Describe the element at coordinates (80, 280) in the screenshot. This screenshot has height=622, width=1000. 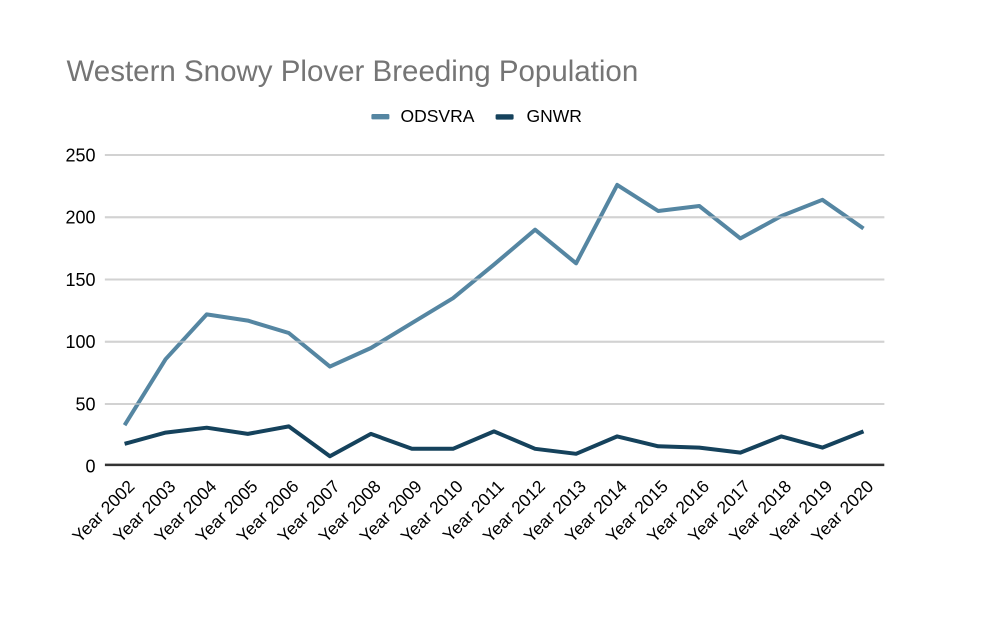
I see `svg-text: 150` at that location.